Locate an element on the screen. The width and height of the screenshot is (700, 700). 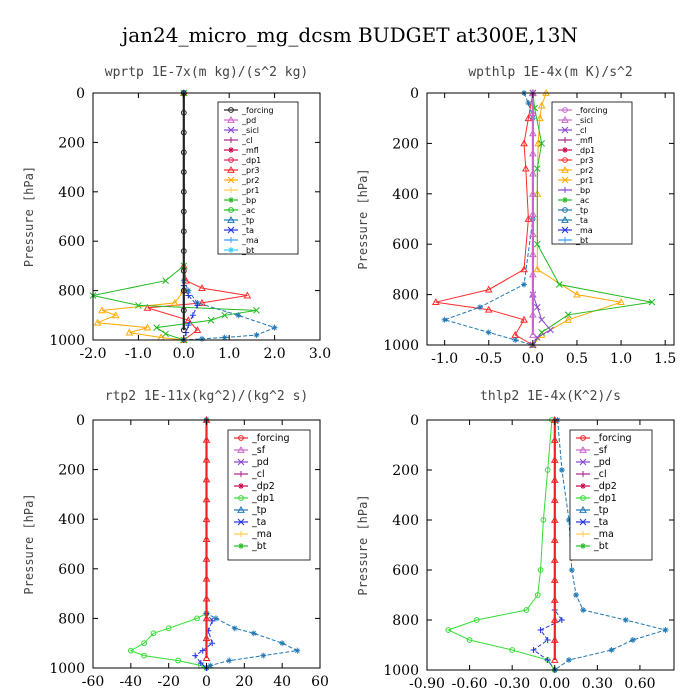
legend-entry: _dp2 is located at coordinates (605, 486).